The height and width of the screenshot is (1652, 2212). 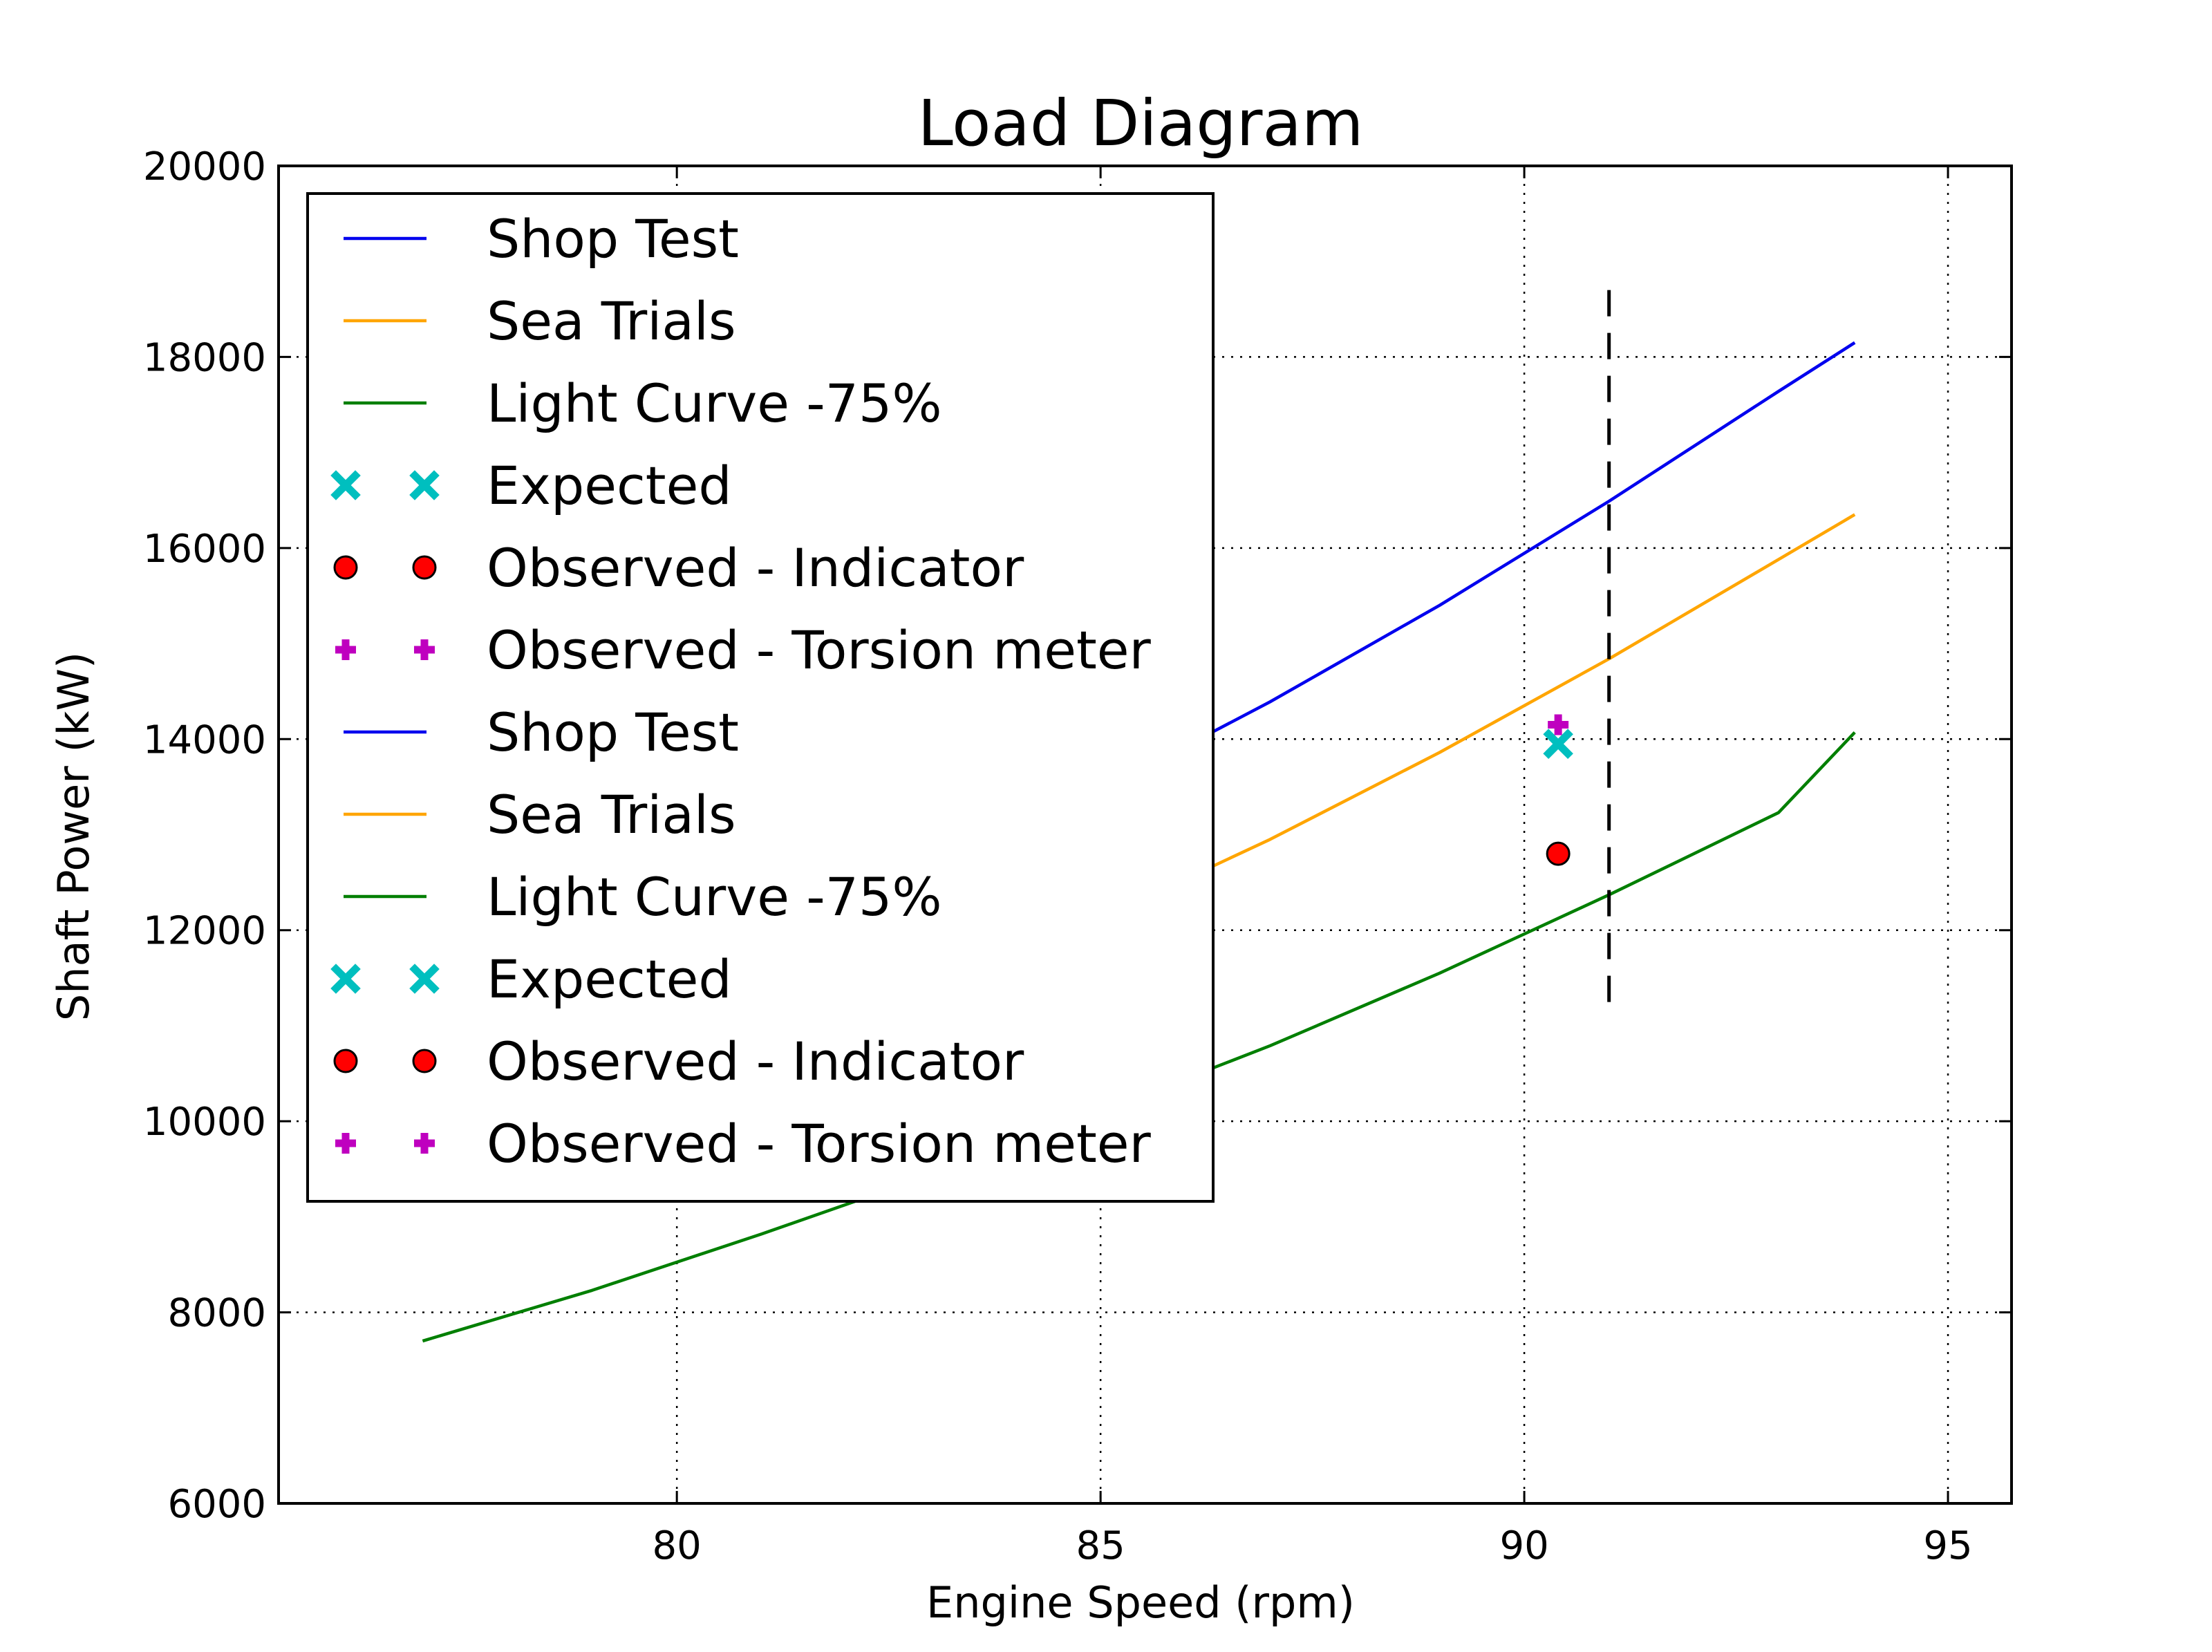 What do you see at coordinates (204, 932) in the screenshot?
I see `y-tick-label: 12000` at bounding box center [204, 932].